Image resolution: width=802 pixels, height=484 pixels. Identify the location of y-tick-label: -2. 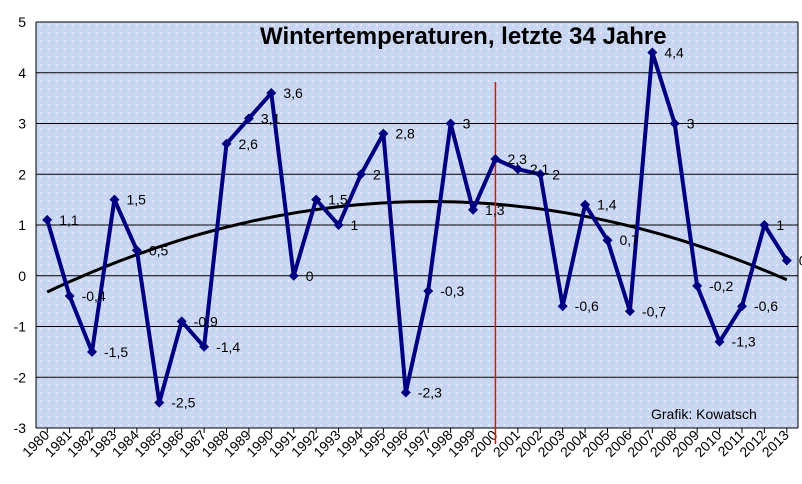
(20, 377).